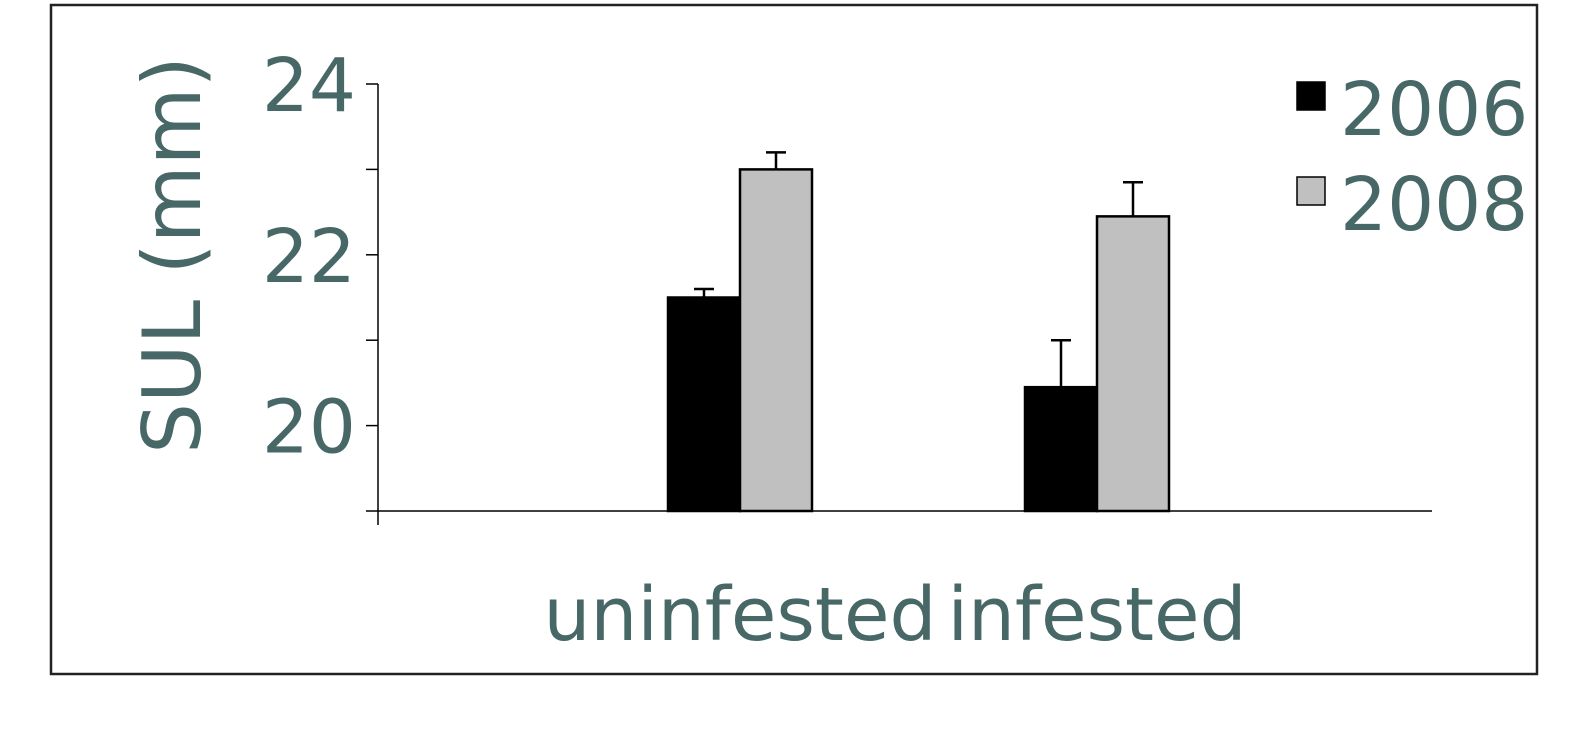  What do you see at coordinates (309, 428) in the screenshot?
I see `y-tick-label: 20` at bounding box center [309, 428].